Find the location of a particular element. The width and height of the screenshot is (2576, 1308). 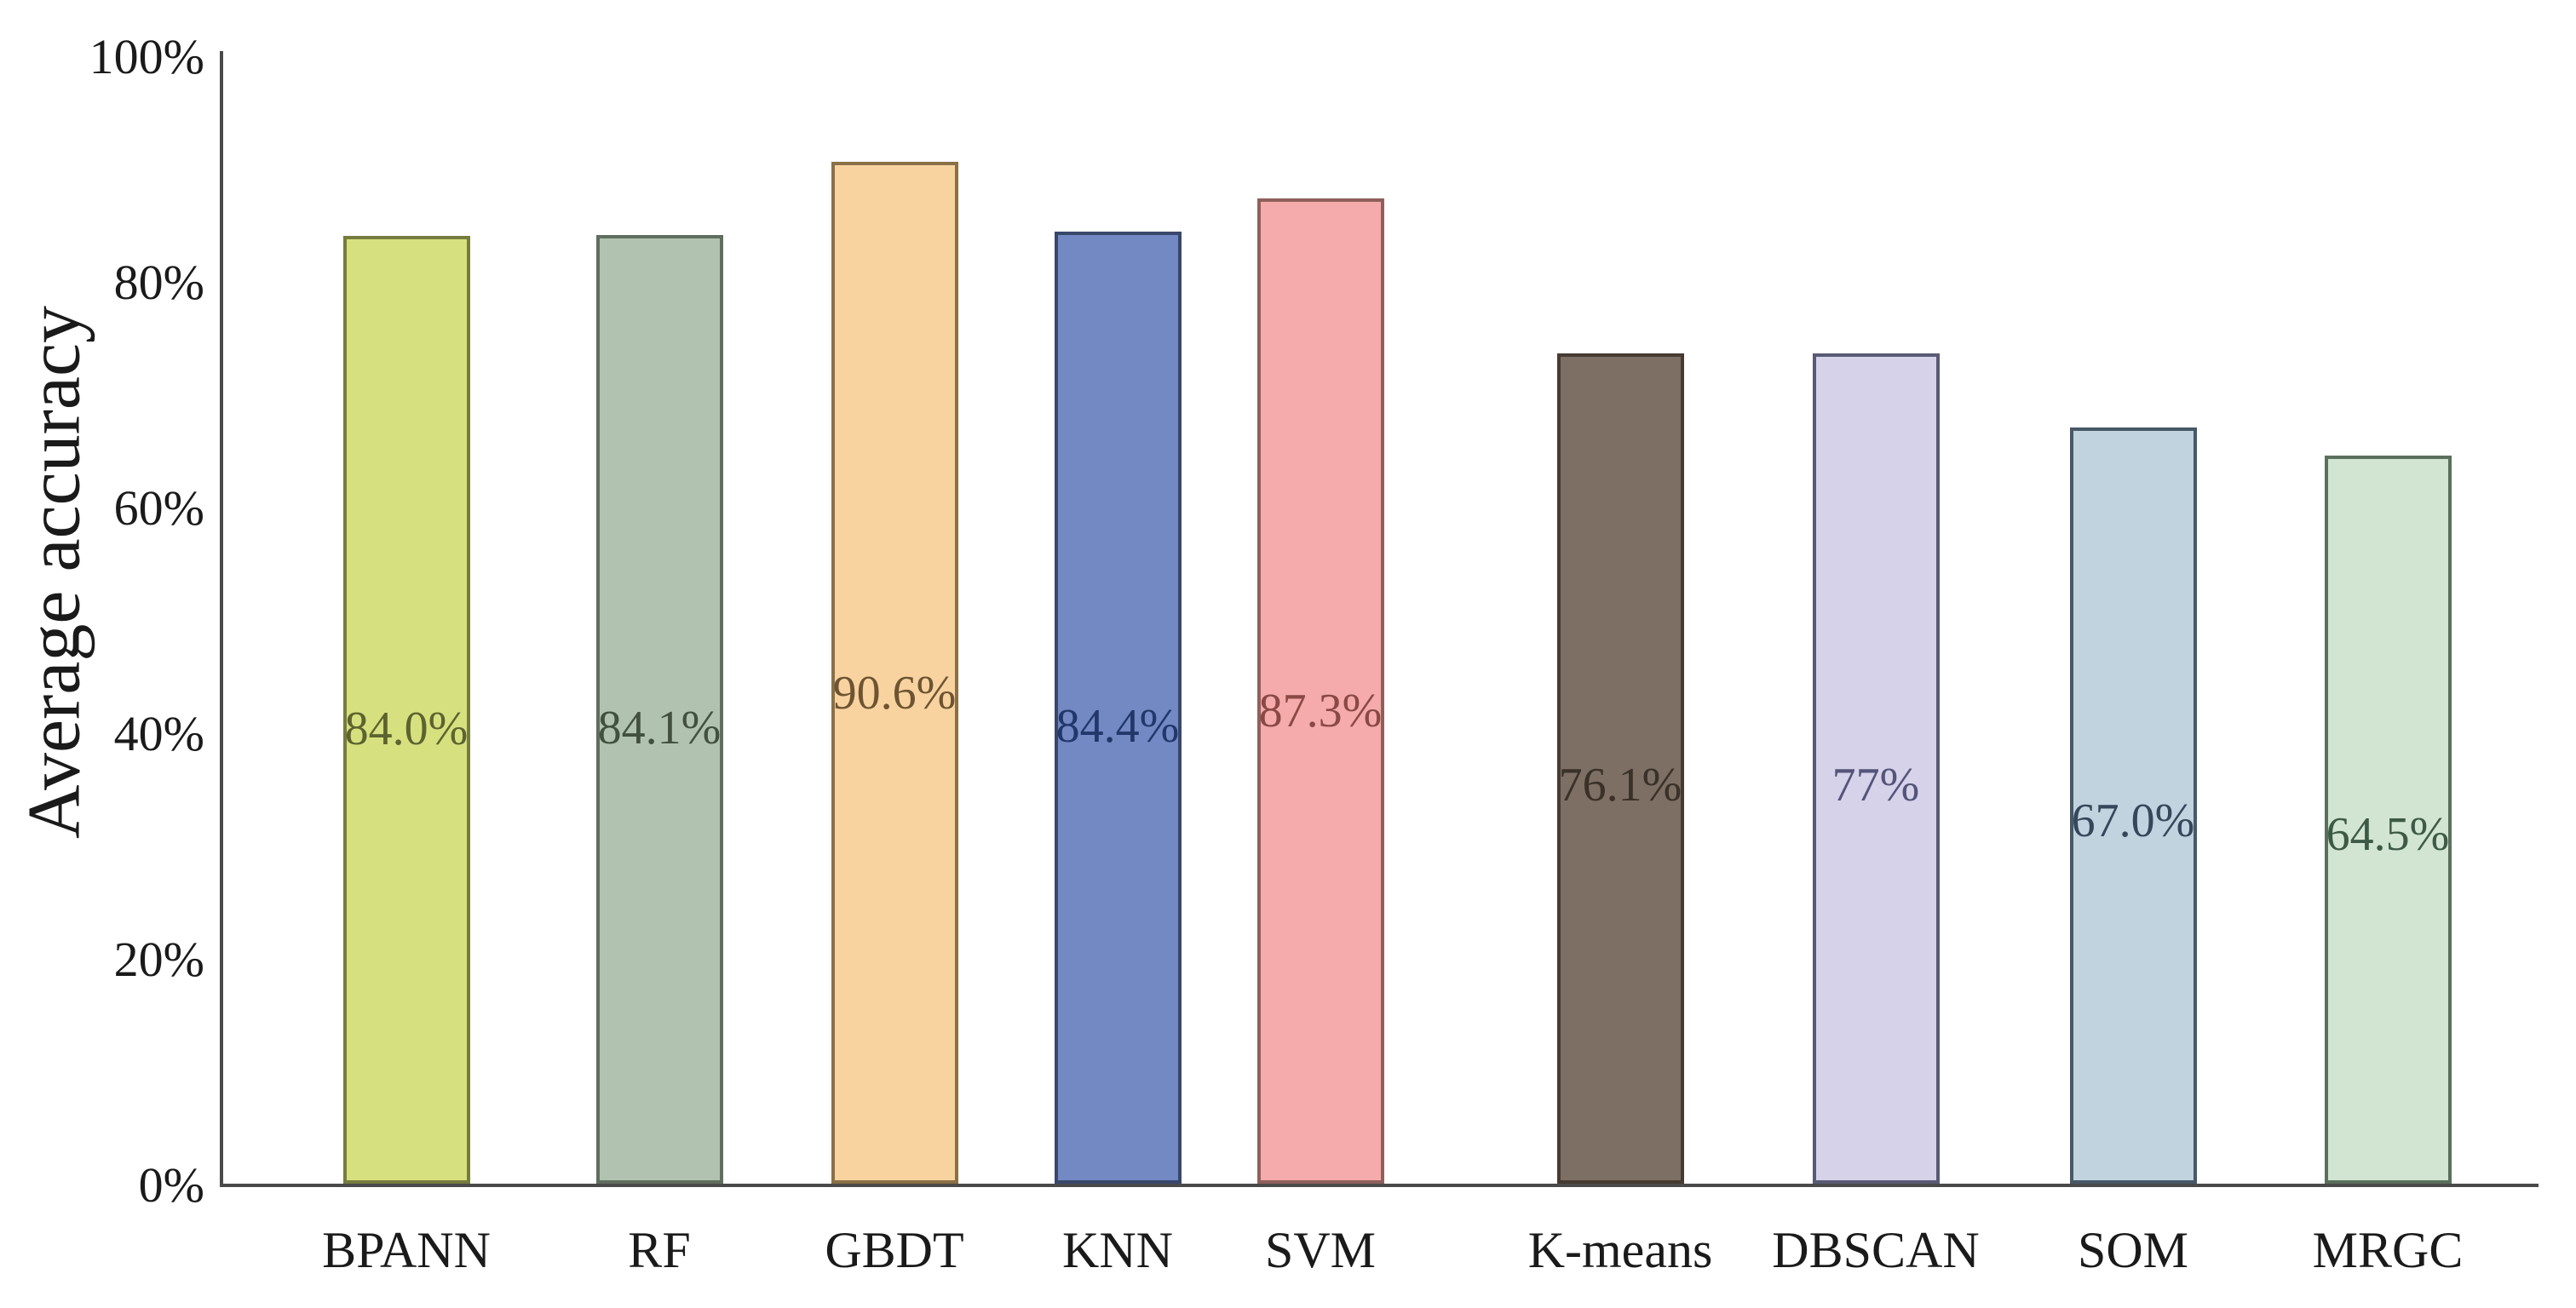

bar-SOM: 67.0% is located at coordinates (2133, 806).